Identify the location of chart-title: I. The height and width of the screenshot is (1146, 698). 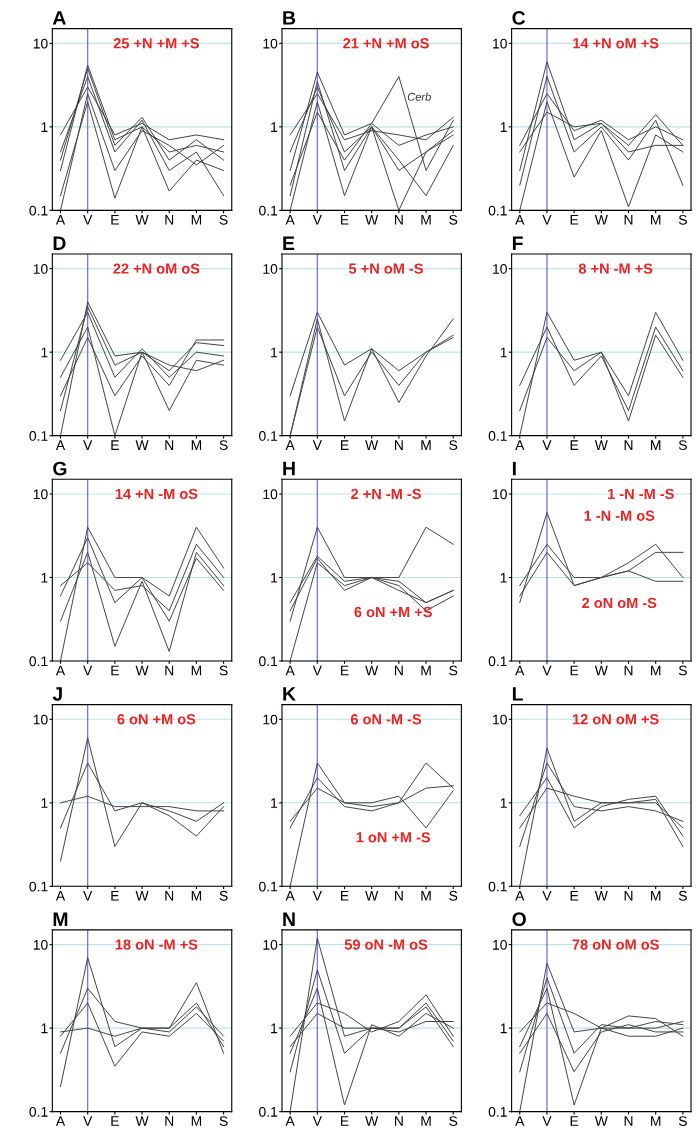
(514, 468).